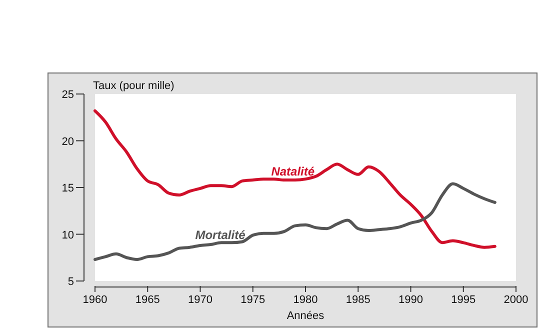  I want to click on series-label: Natalité, so click(293, 171).